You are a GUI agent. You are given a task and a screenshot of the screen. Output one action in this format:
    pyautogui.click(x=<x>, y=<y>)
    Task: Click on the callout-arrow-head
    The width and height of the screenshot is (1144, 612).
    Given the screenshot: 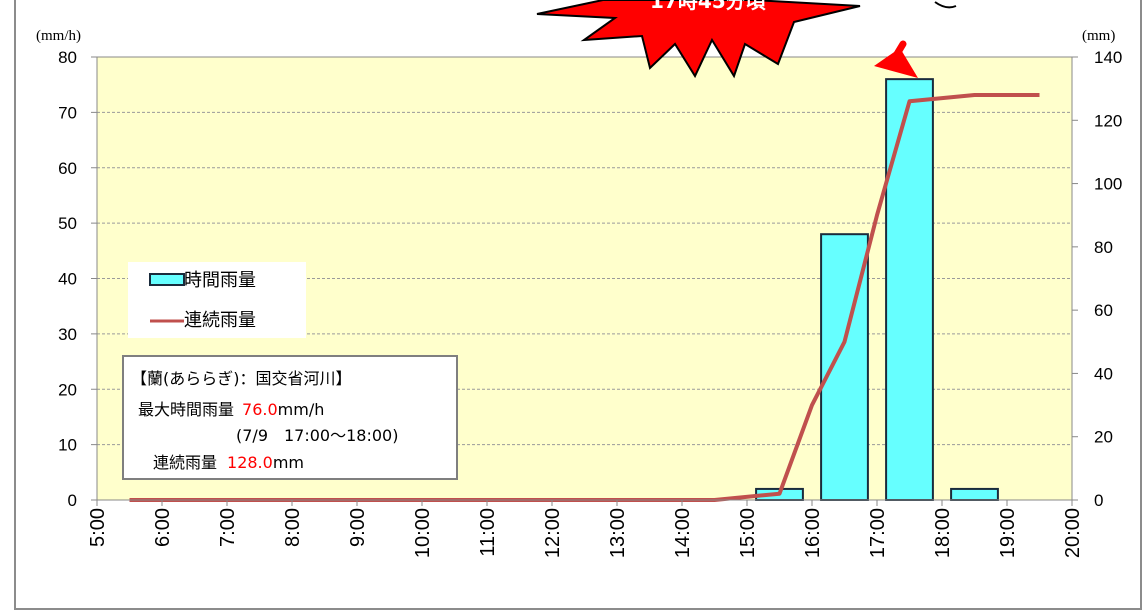 What is the action you would take?
    pyautogui.click(x=896, y=63)
    